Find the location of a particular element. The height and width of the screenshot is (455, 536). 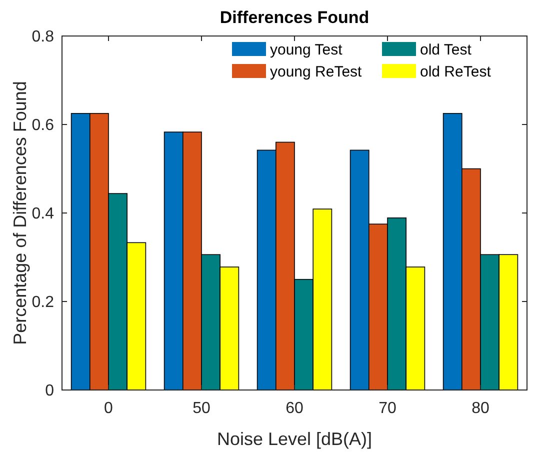

x-tick-label: 60 is located at coordinates (295, 408).